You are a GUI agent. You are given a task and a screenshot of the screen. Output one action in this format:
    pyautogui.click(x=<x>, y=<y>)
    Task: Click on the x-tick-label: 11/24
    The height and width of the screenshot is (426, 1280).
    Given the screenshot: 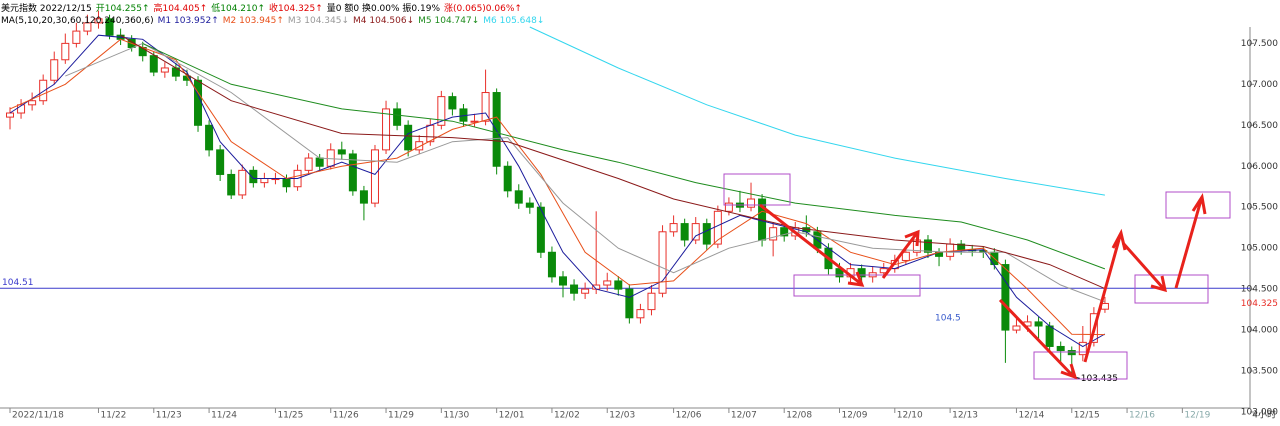 What is the action you would take?
    pyautogui.click(x=224, y=416)
    